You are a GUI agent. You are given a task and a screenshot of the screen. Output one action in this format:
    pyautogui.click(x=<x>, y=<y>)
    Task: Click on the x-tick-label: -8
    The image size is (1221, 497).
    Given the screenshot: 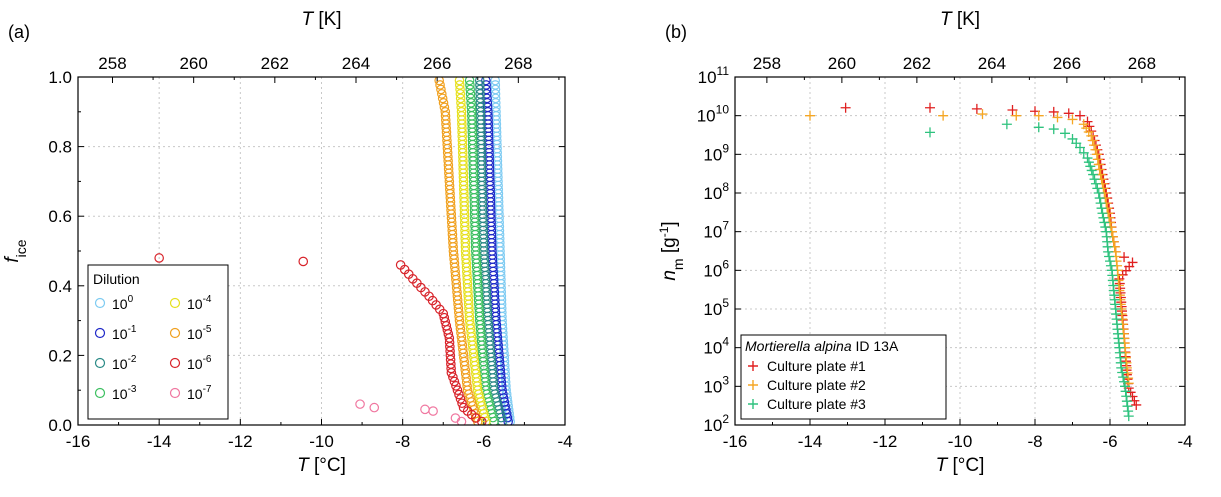 What is the action you would take?
    pyautogui.click(x=402, y=441)
    